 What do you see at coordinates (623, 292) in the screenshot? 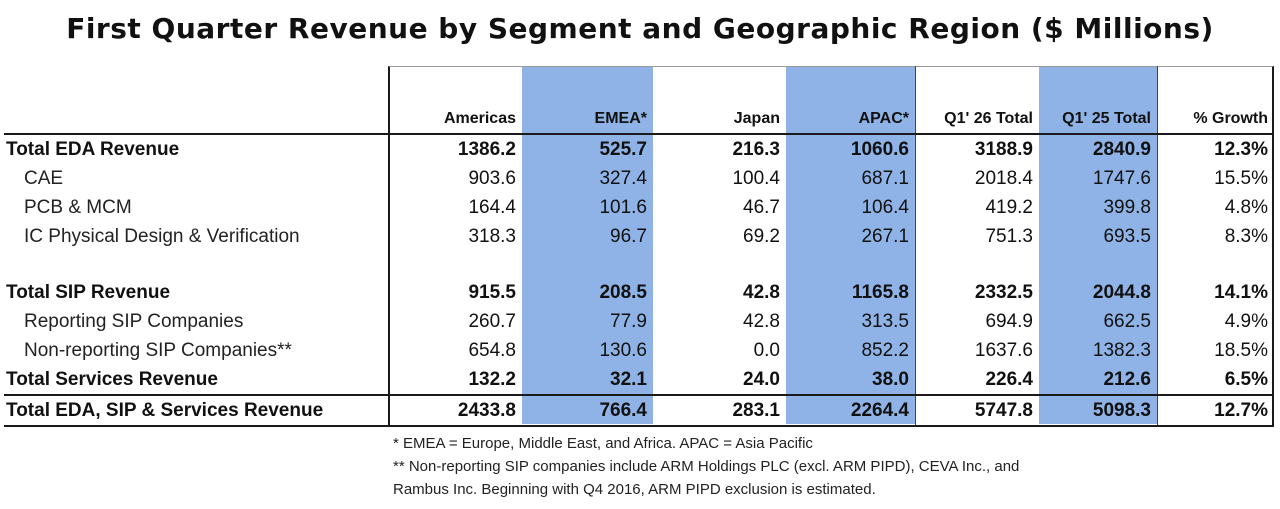
I see `cell: 208.5` at bounding box center [623, 292].